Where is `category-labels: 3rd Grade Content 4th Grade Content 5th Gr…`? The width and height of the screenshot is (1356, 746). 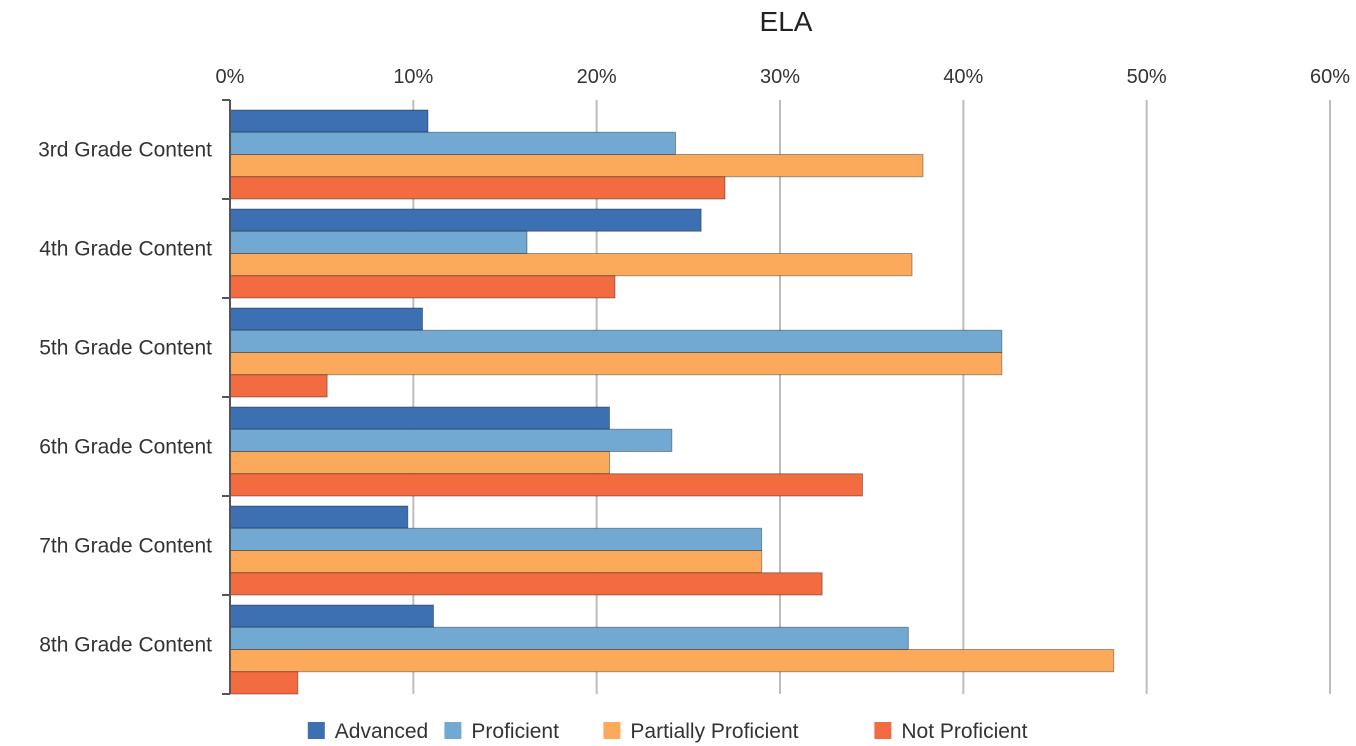 category-labels: 3rd Grade Content 4th Grade Content 5th Gr… is located at coordinates (125, 398).